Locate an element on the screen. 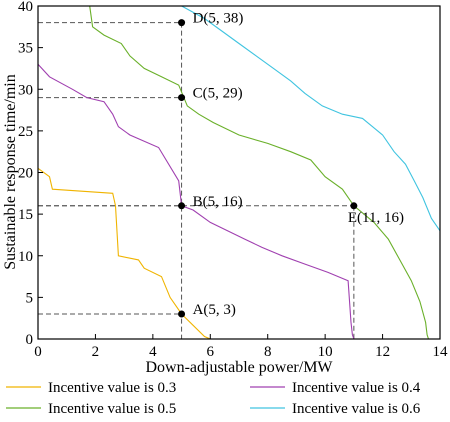  annotation-label: C(5, 29) is located at coordinates (218, 94).